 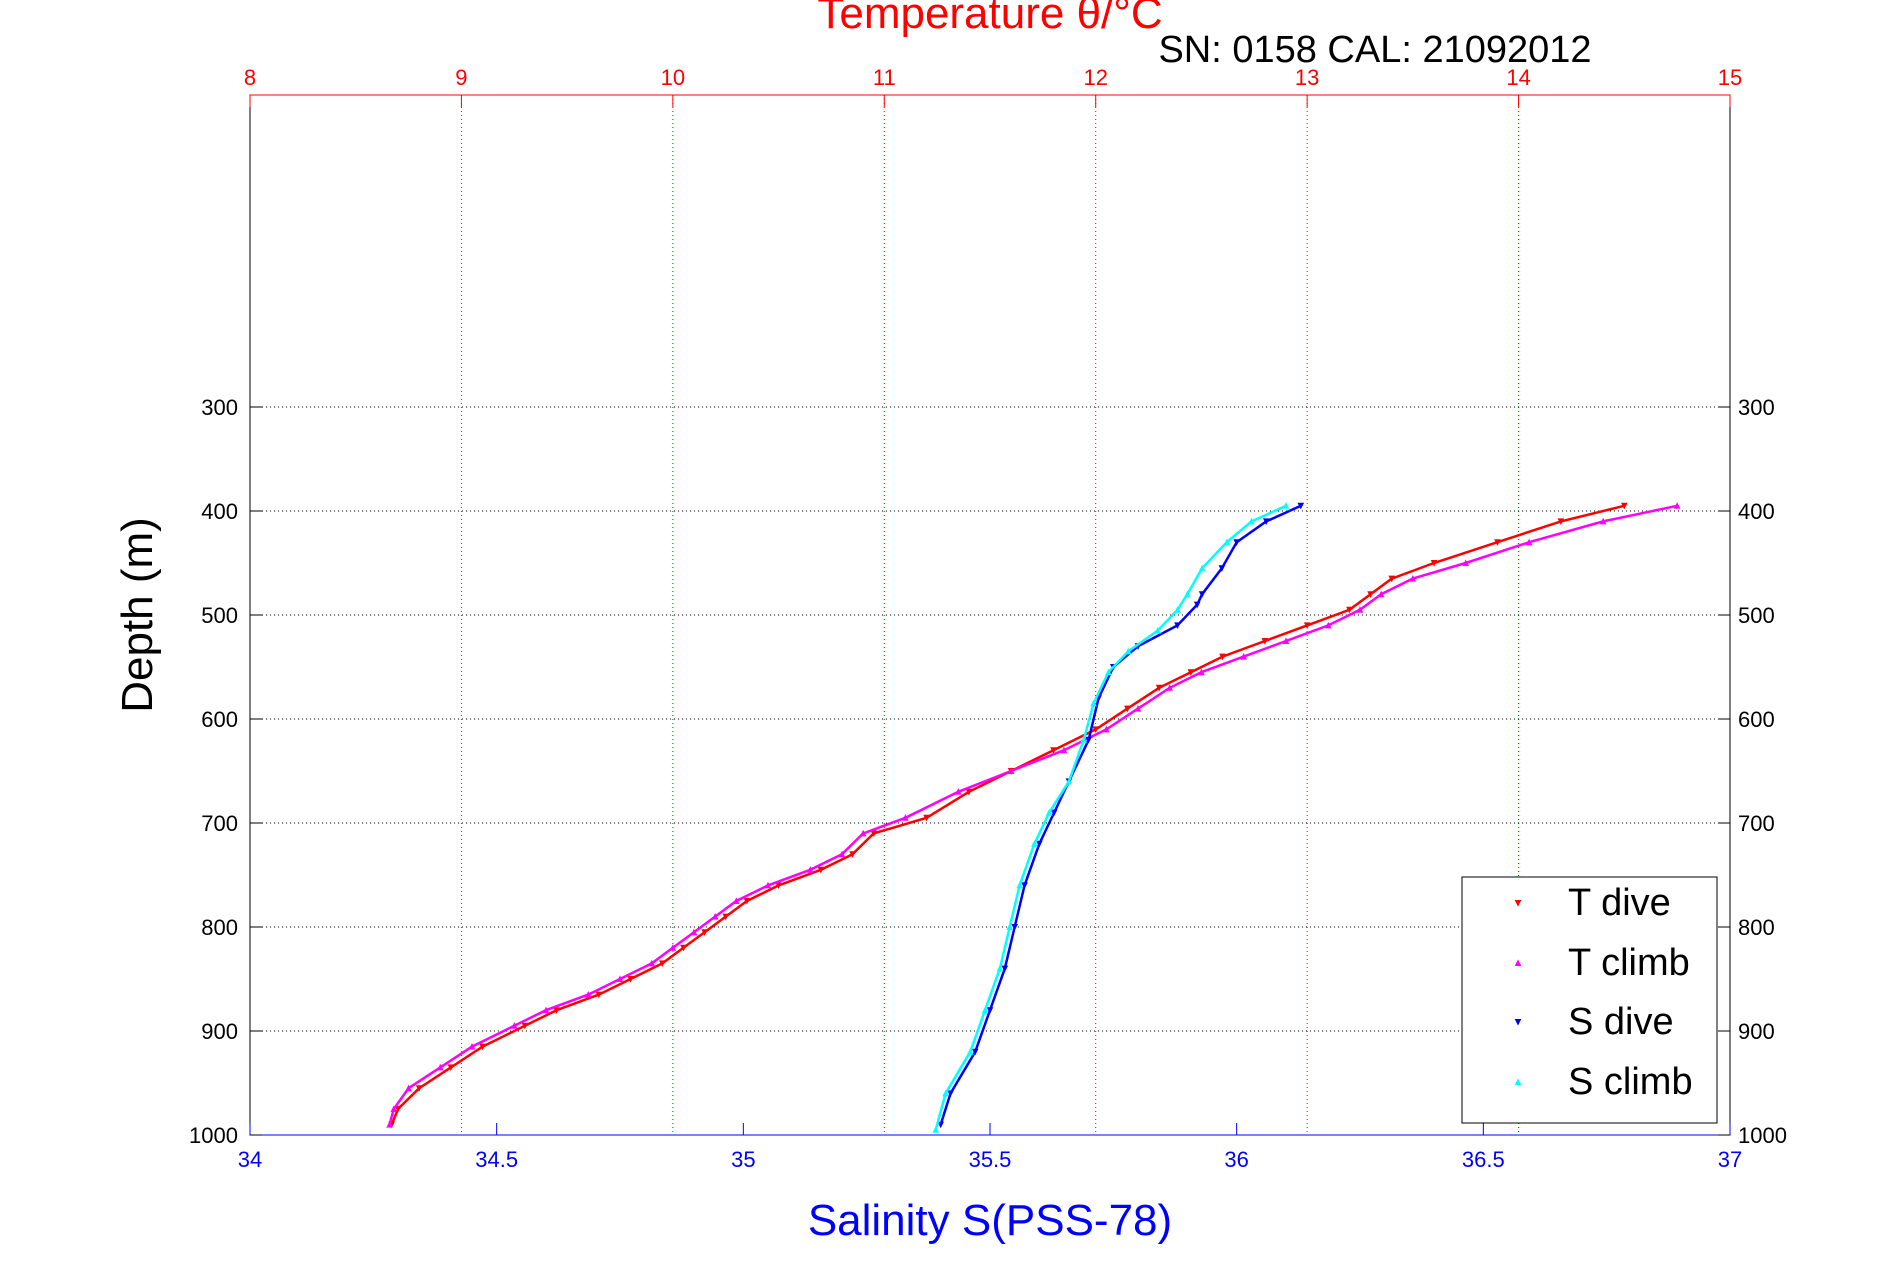 What do you see at coordinates (673, 77) in the screenshot?
I see `temperature-tick-label: 10` at bounding box center [673, 77].